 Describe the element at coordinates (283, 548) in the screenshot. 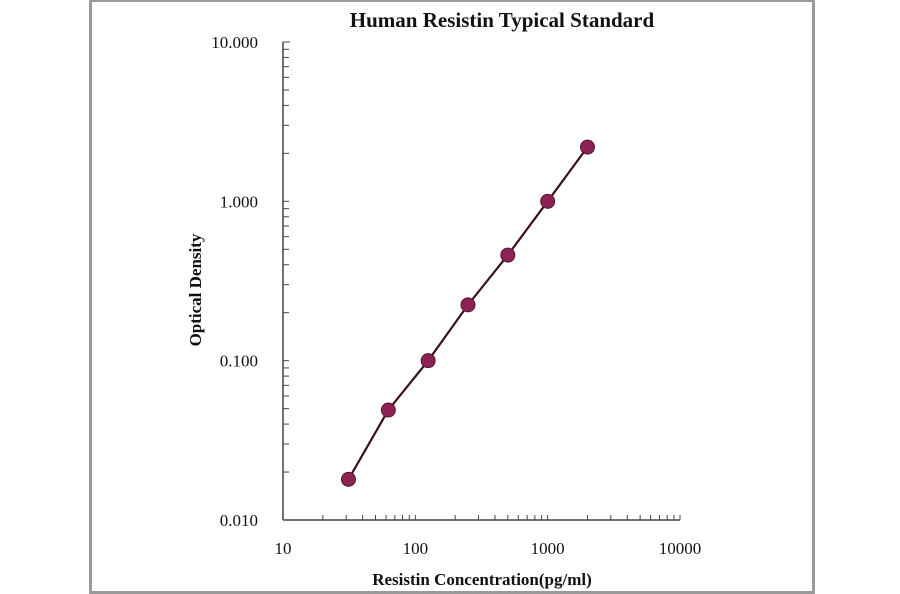

I see `x-tick-label: 10` at that location.